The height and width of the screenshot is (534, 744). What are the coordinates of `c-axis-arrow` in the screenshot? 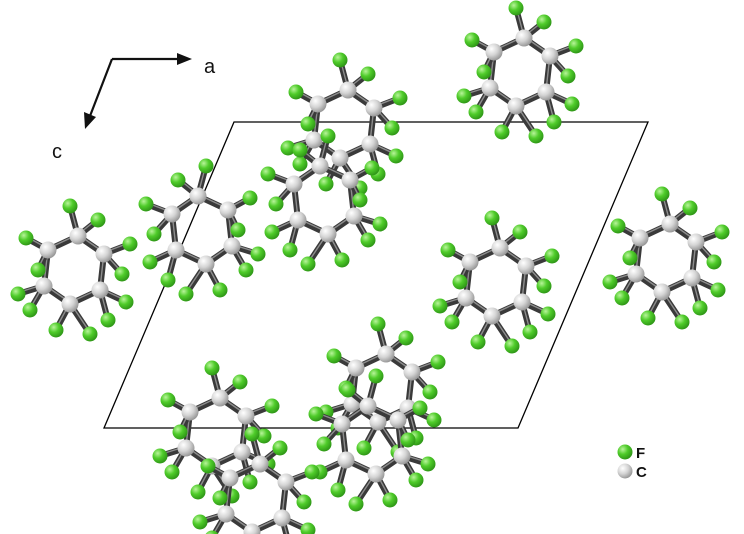 It's located at (101, 87).